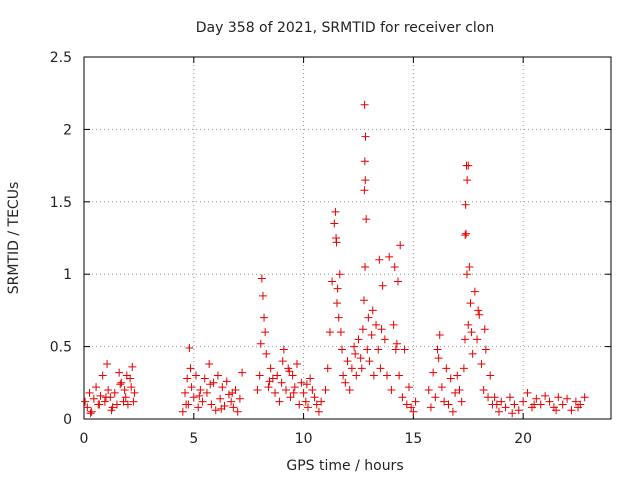  Describe the element at coordinates (67, 275) in the screenshot. I see `y-tick-label: 1` at that location.